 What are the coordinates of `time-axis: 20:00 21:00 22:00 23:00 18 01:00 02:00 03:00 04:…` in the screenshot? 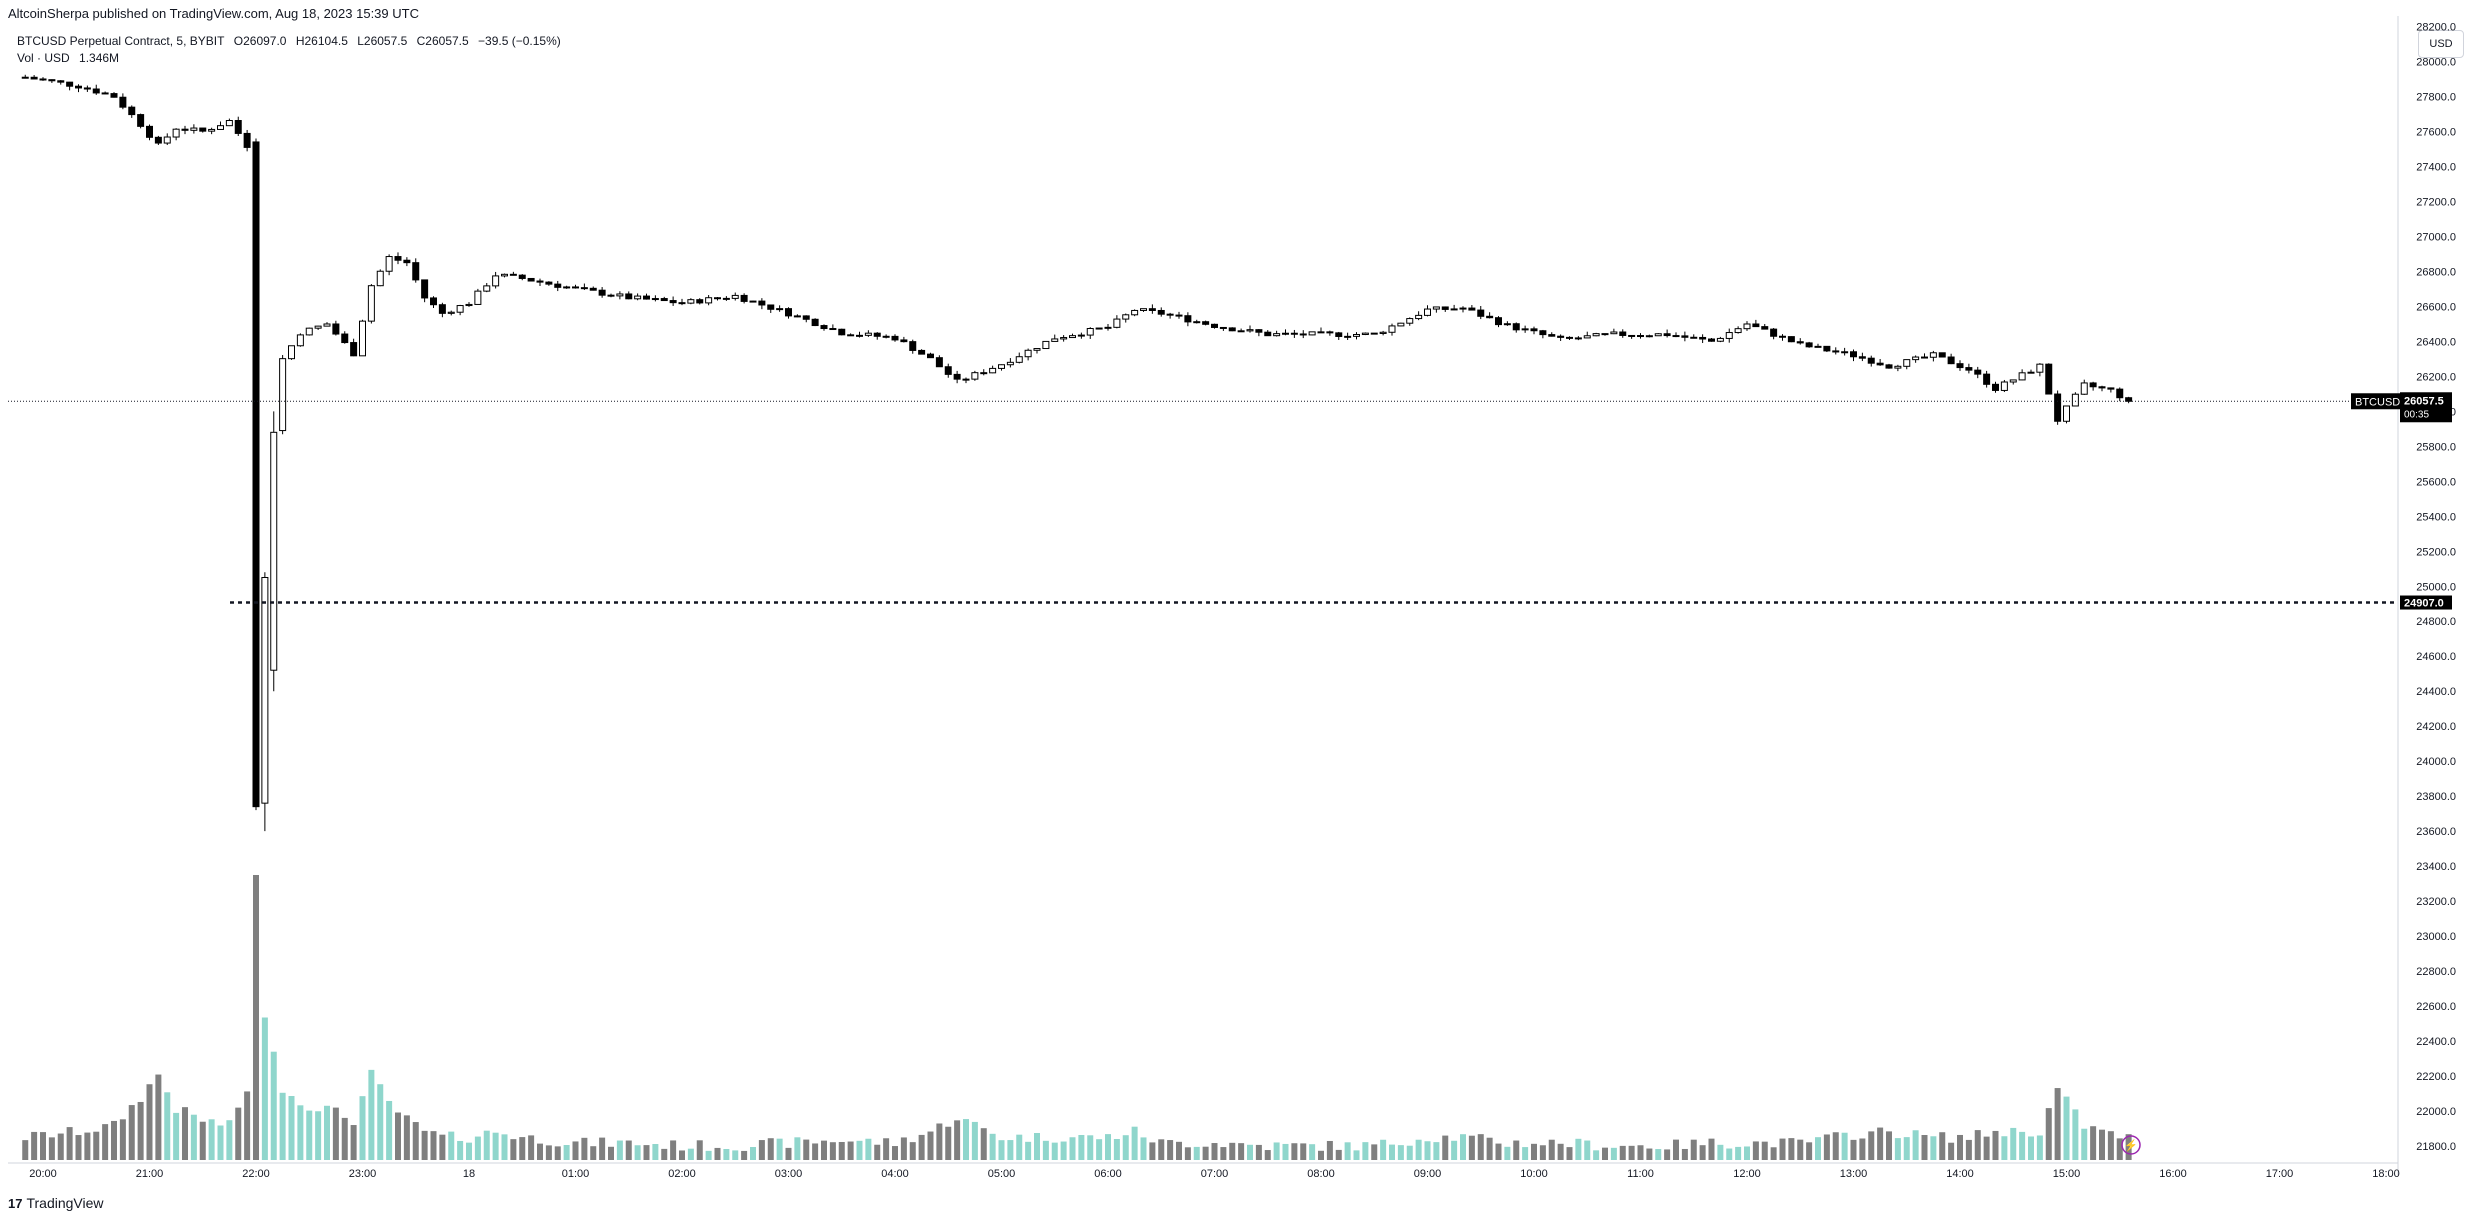 It's located at (1214, 1174).